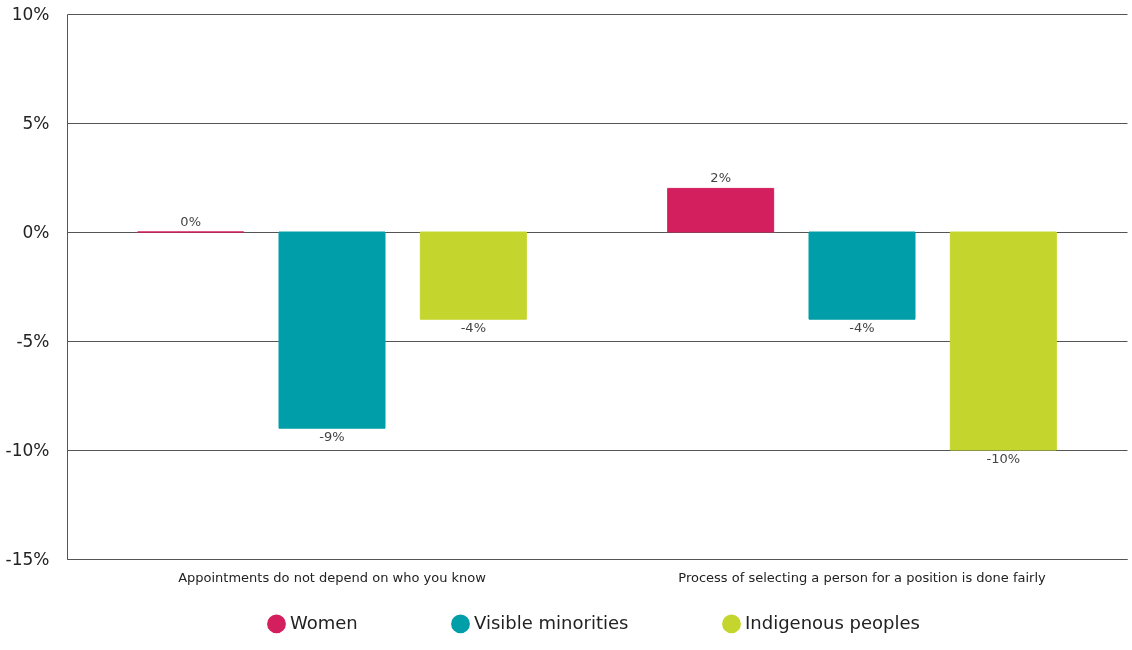 The width and height of the screenshot is (1132, 650). I want to click on y-tick-label: -5%, so click(33, 340).